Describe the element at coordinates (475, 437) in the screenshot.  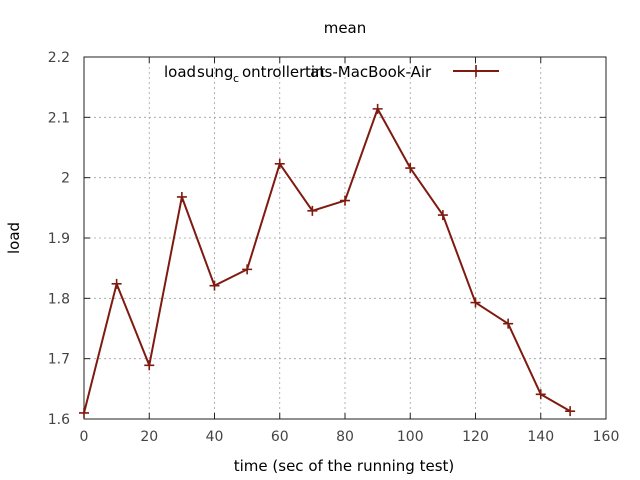
I see `x-tick-label: 120` at that location.